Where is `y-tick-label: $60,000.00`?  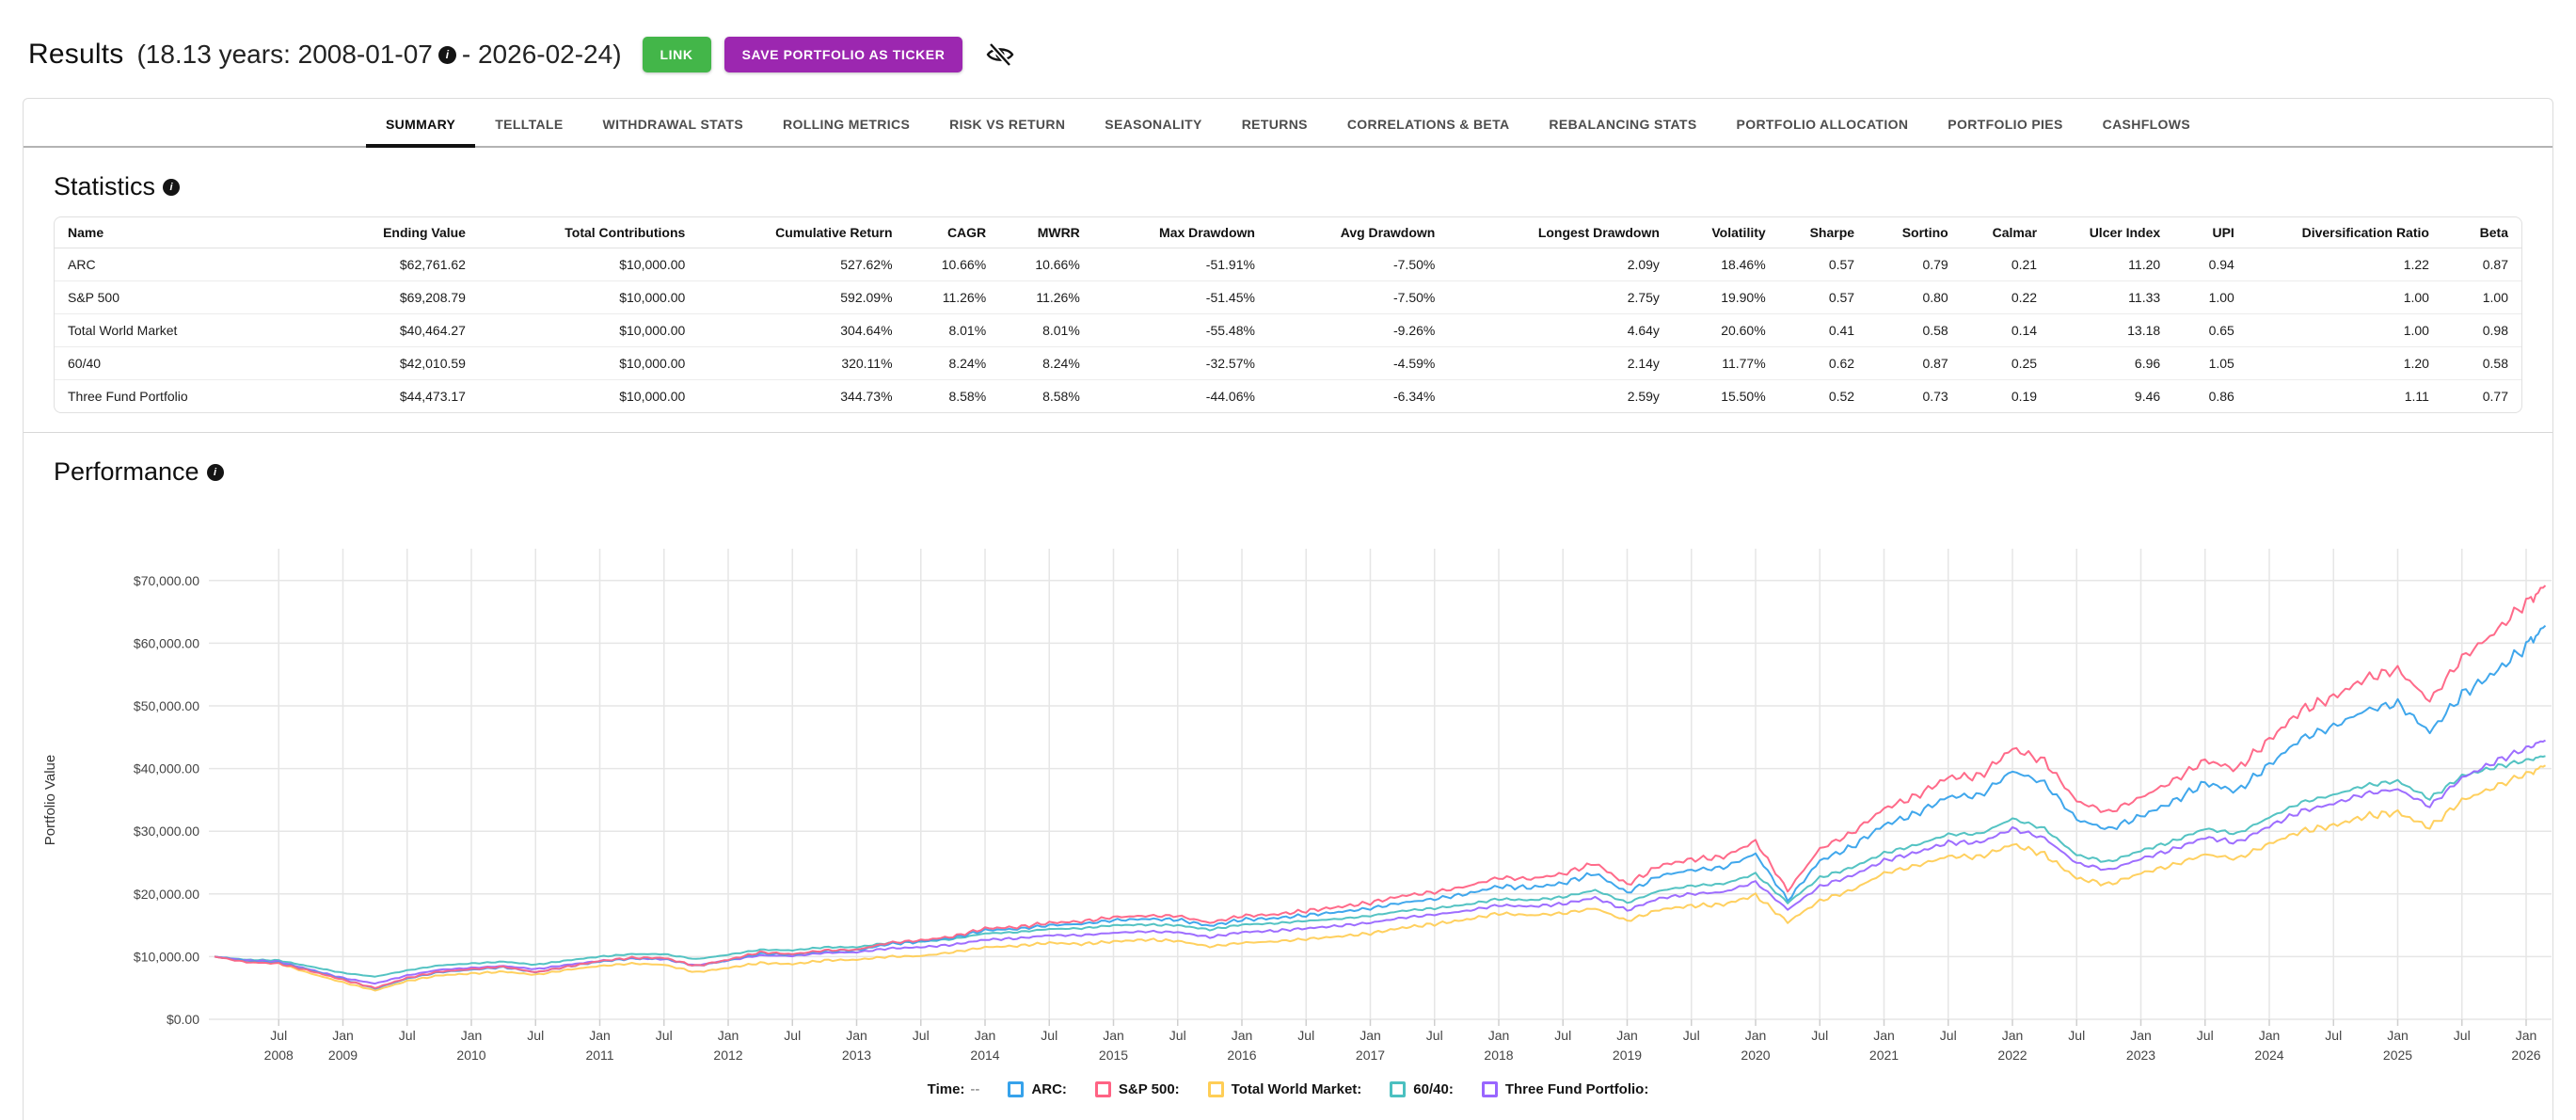
y-tick-label: $60,000.00 is located at coordinates (166, 642).